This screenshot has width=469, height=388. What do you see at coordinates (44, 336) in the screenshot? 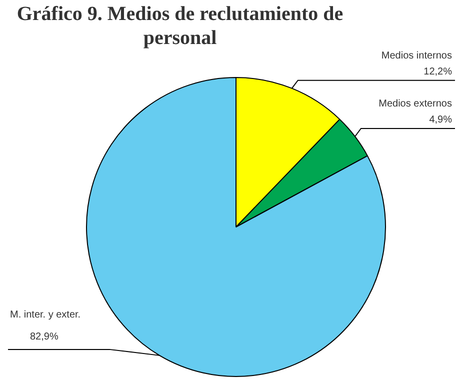
I see `data-label: 82,9%` at bounding box center [44, 336].